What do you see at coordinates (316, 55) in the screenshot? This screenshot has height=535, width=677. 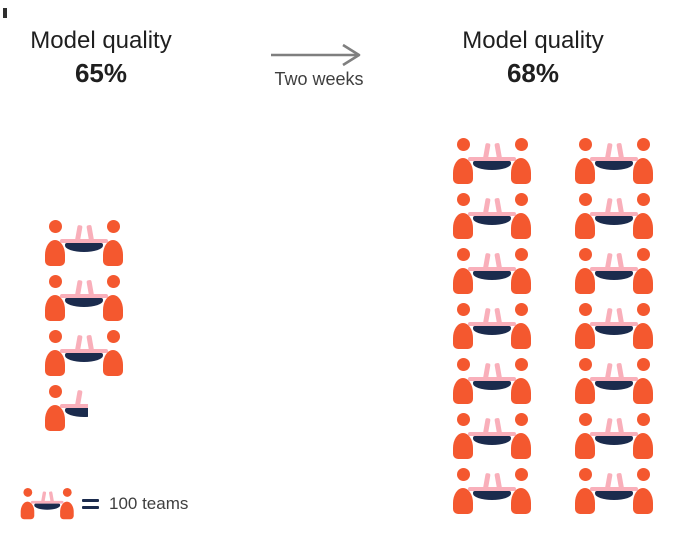 I see `right-arrow-icon` at bounding box center [316, 55].